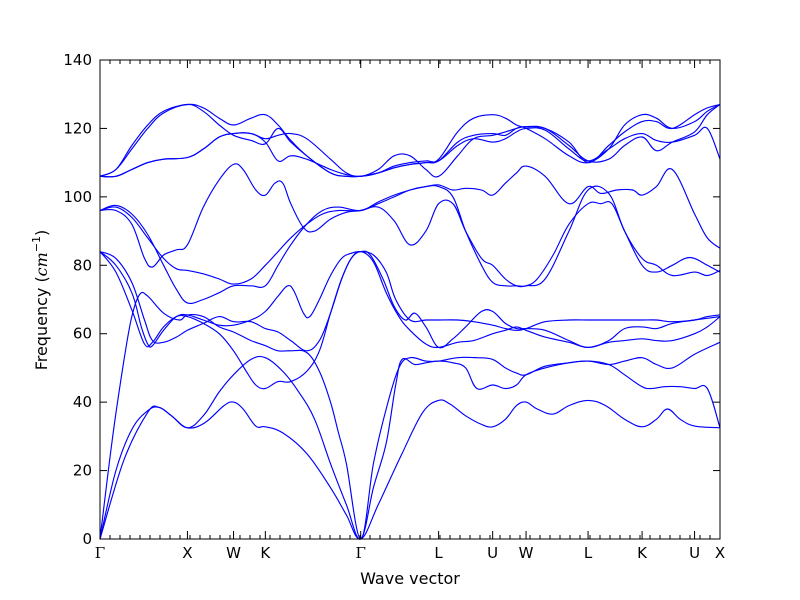  Describe the element at coordinates (82, 265) in the screenshot. I see `y-tick-label: 80` at that location.